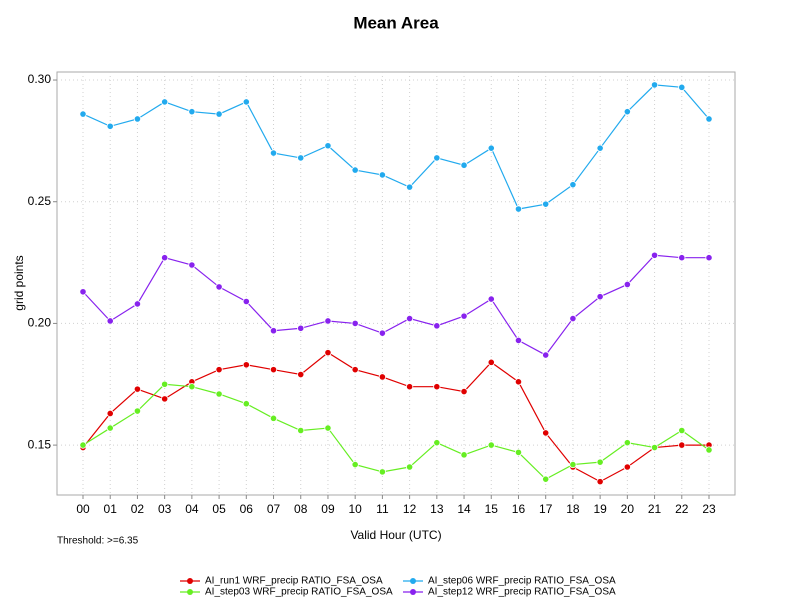 This screenshot has width=792, height=612. I want to click on x-axis-label: Valid Hour (UTC), so click(395, 535).